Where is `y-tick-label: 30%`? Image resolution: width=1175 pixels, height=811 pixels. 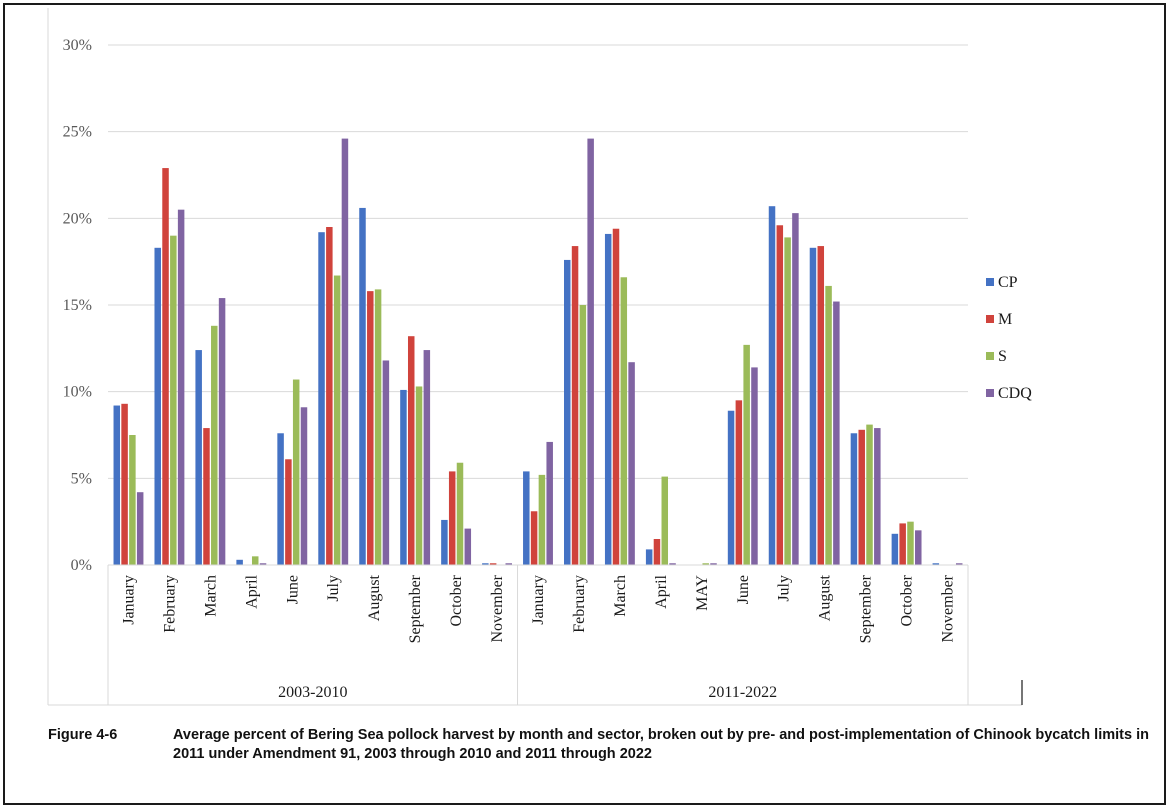
y-tick-label: 30% is located at coordinates (77, 45).